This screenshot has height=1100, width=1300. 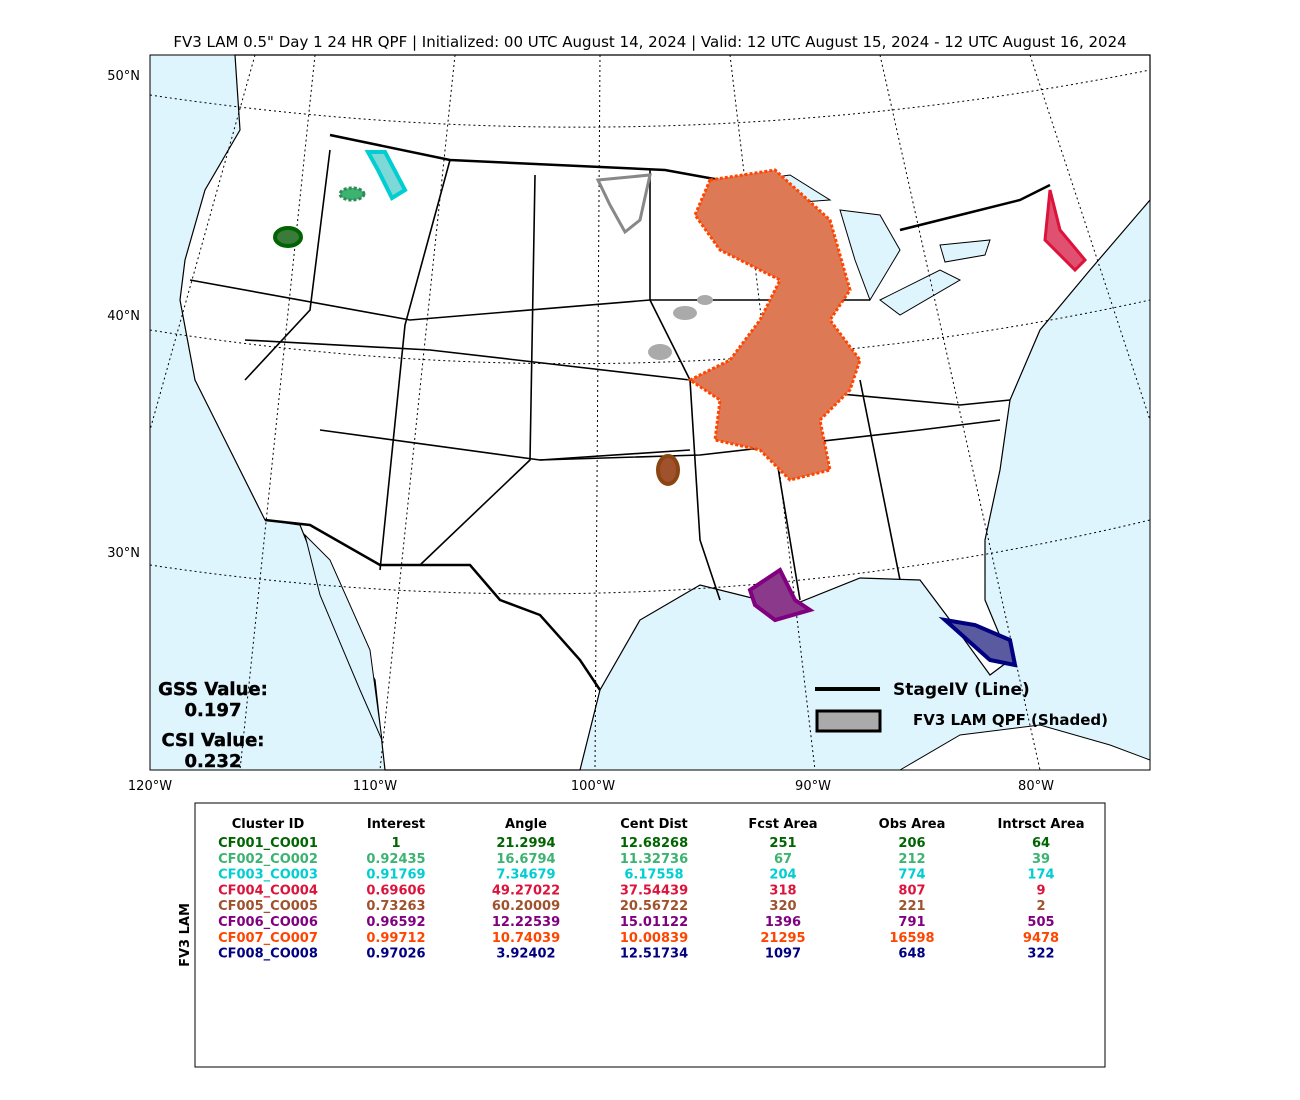 What do you see at coordinates (782, 824) in the screenshot?
I see `table-header: Fcst Area` at bounding box center [782, 824].